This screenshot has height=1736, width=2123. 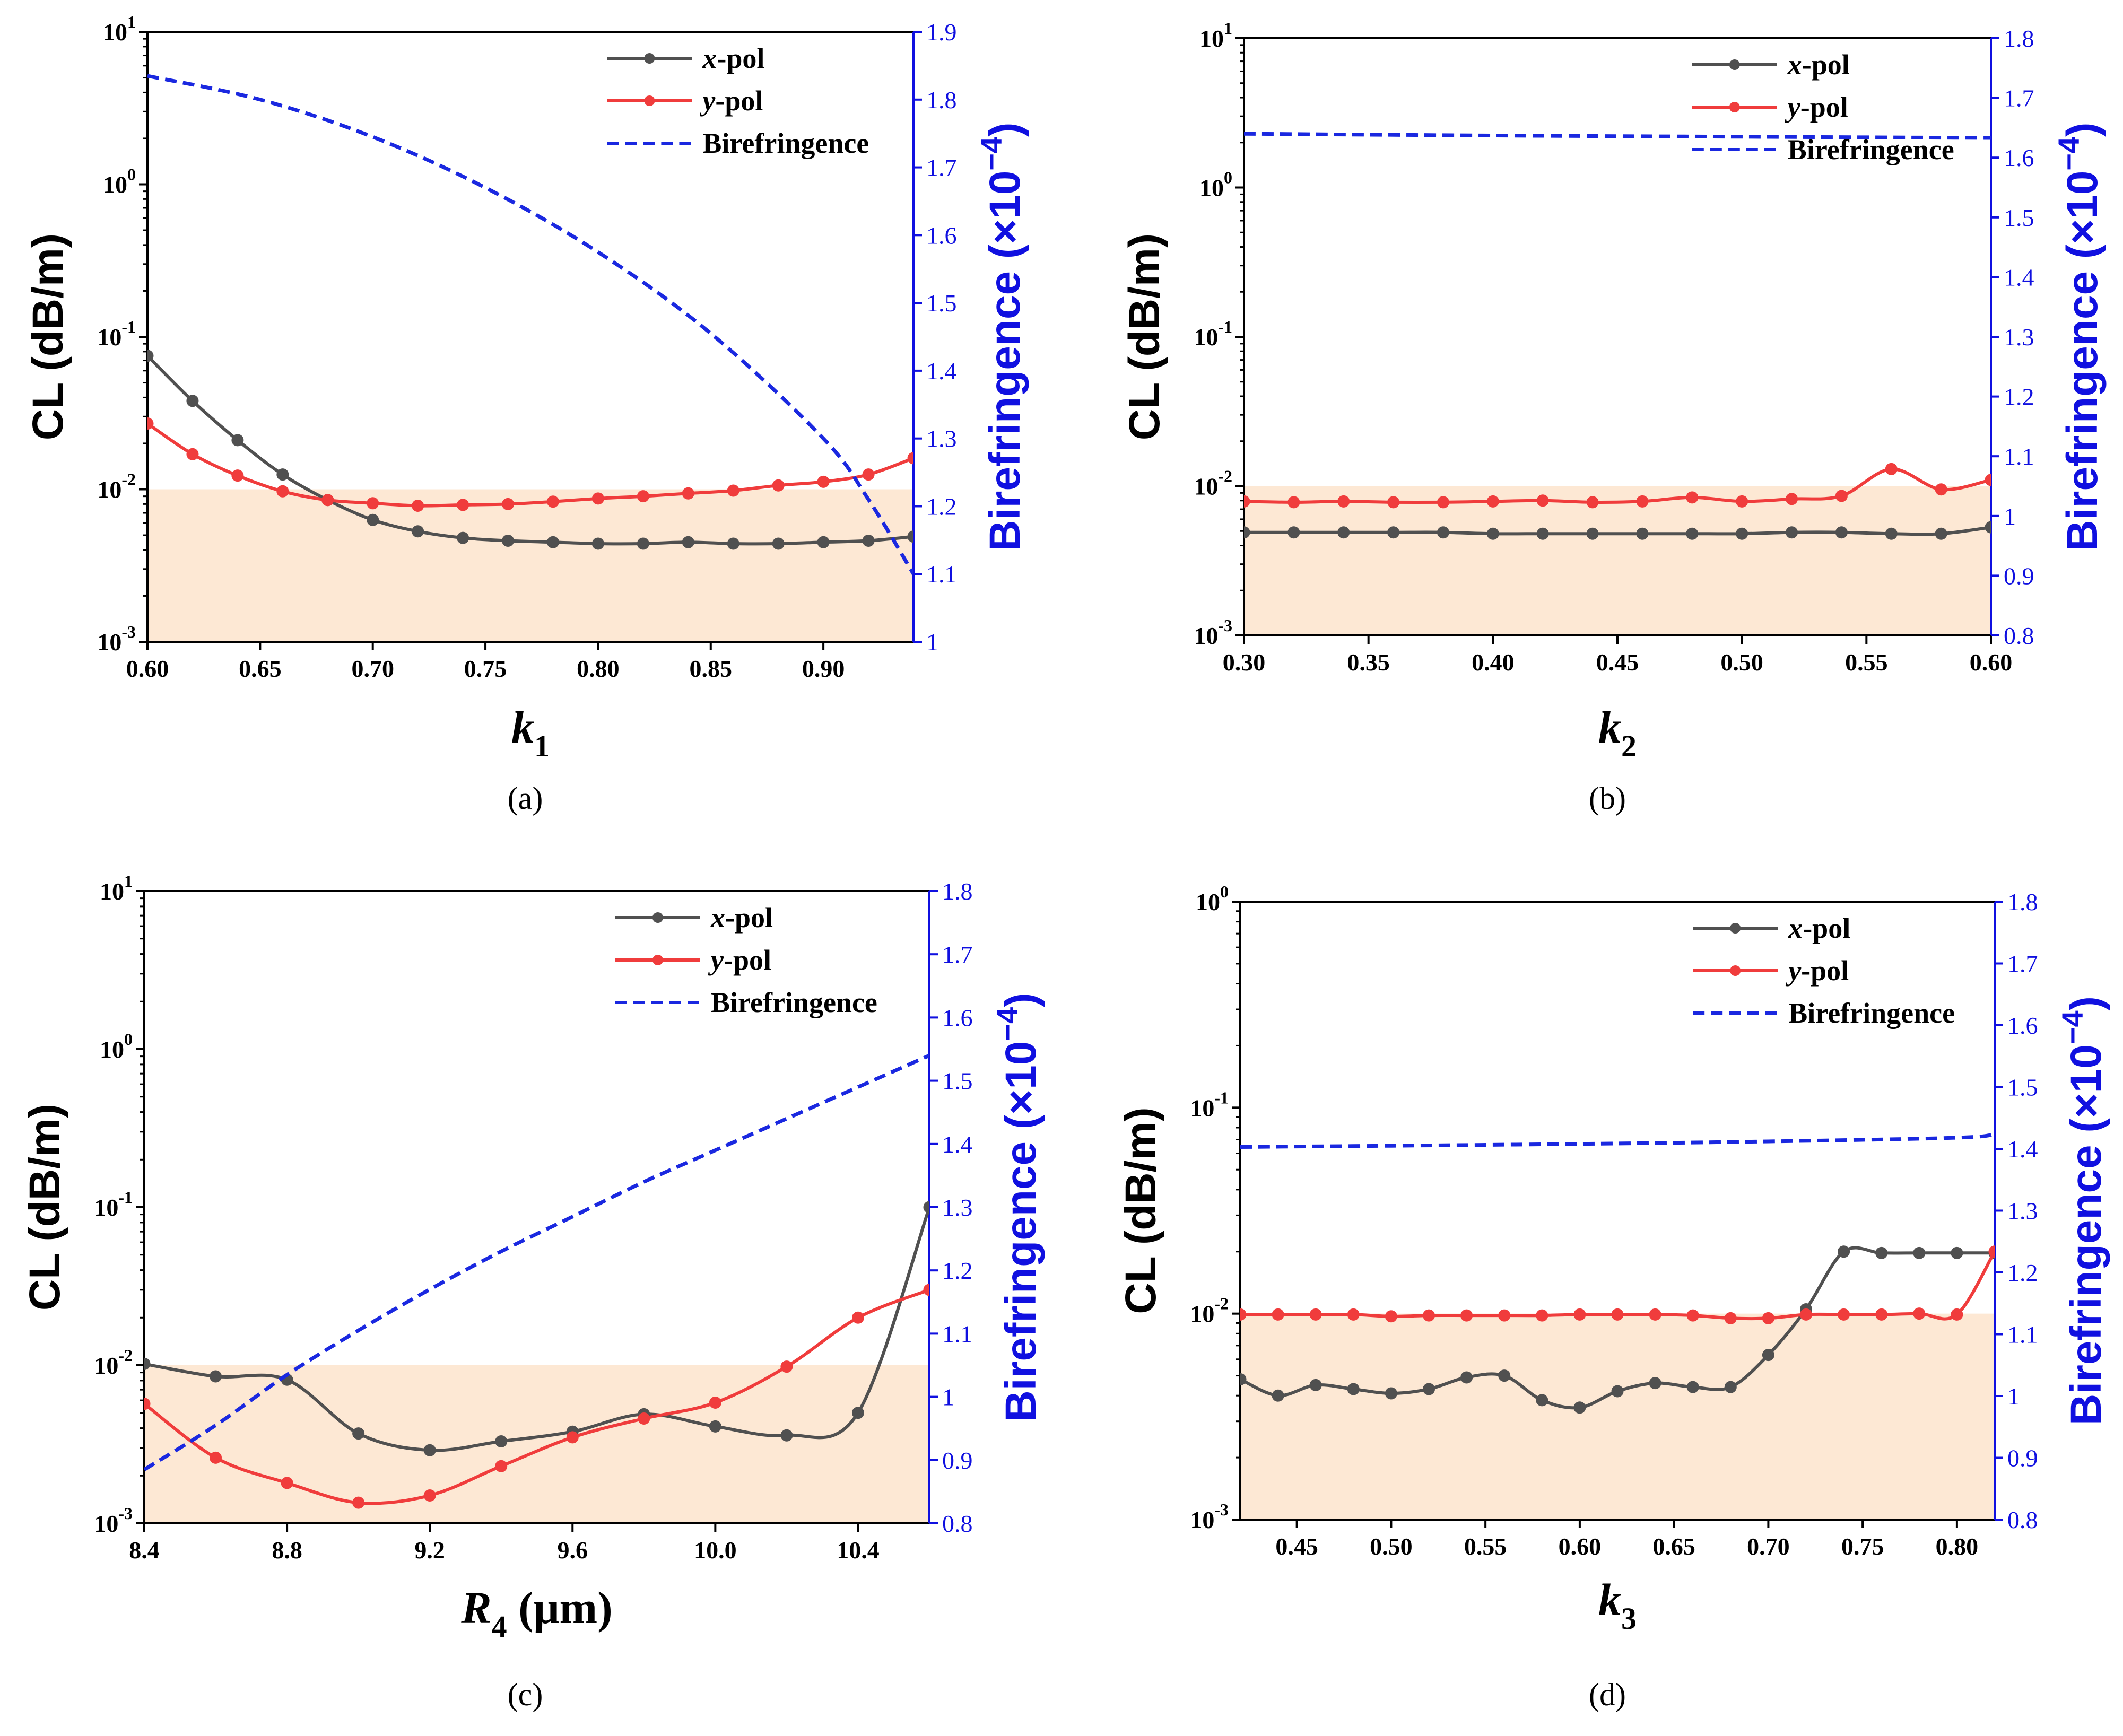 What do you see at coordinates (1795, 65) in the screenshot?
I see `legend-label-var: x` at bounding box center [1795, 65].